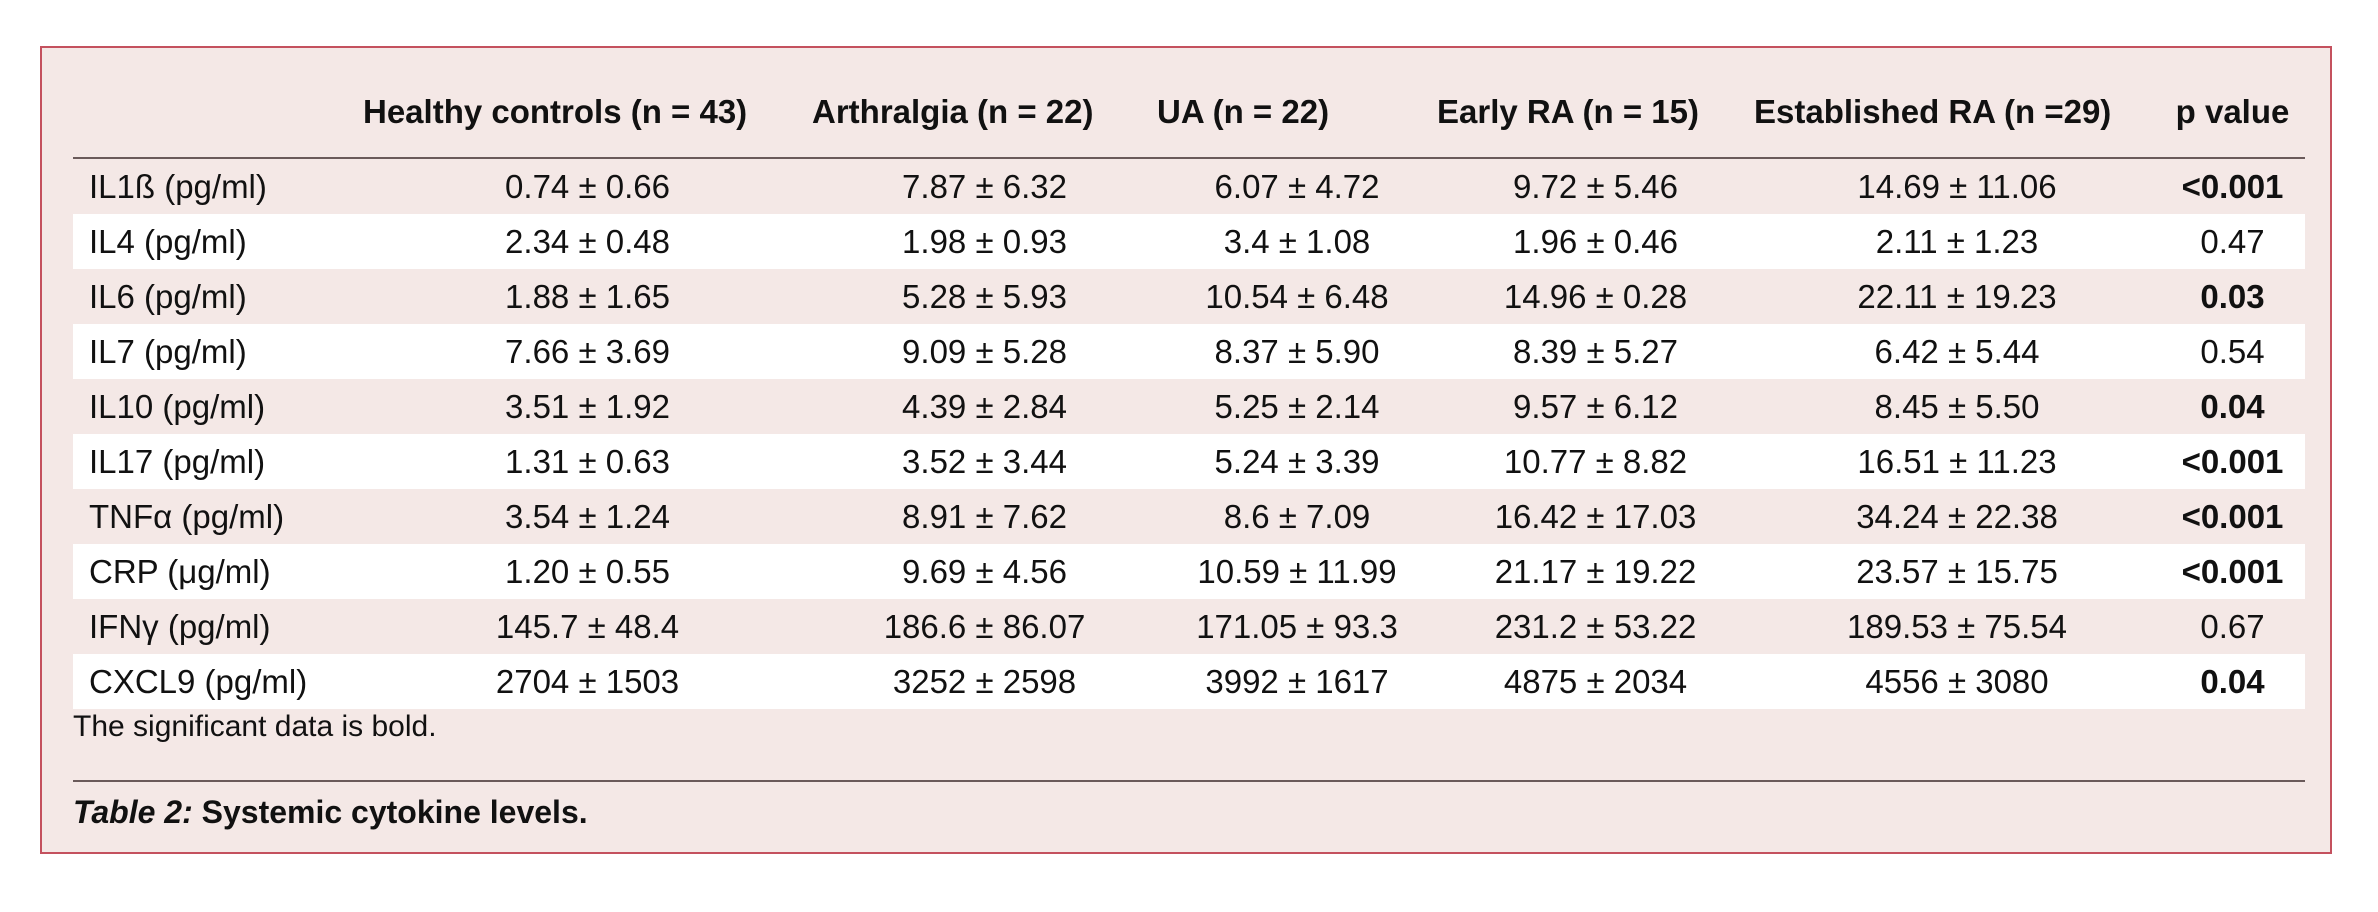  I want to click on header-established-ra: Established RA (n =29), so click(1957, 116).